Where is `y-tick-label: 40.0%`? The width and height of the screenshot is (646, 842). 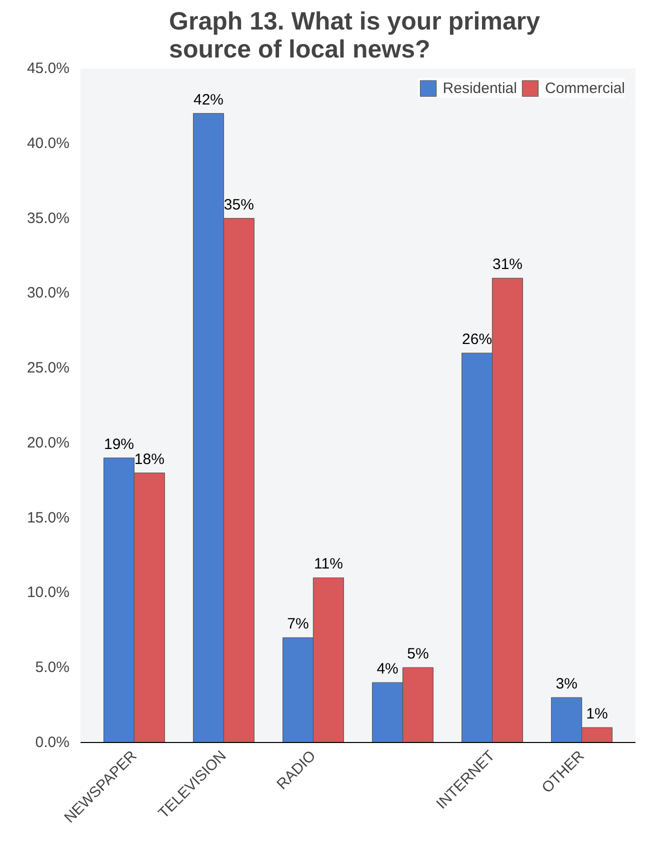 y-tick-label: 40.0% is located at coordinates (48, 143).